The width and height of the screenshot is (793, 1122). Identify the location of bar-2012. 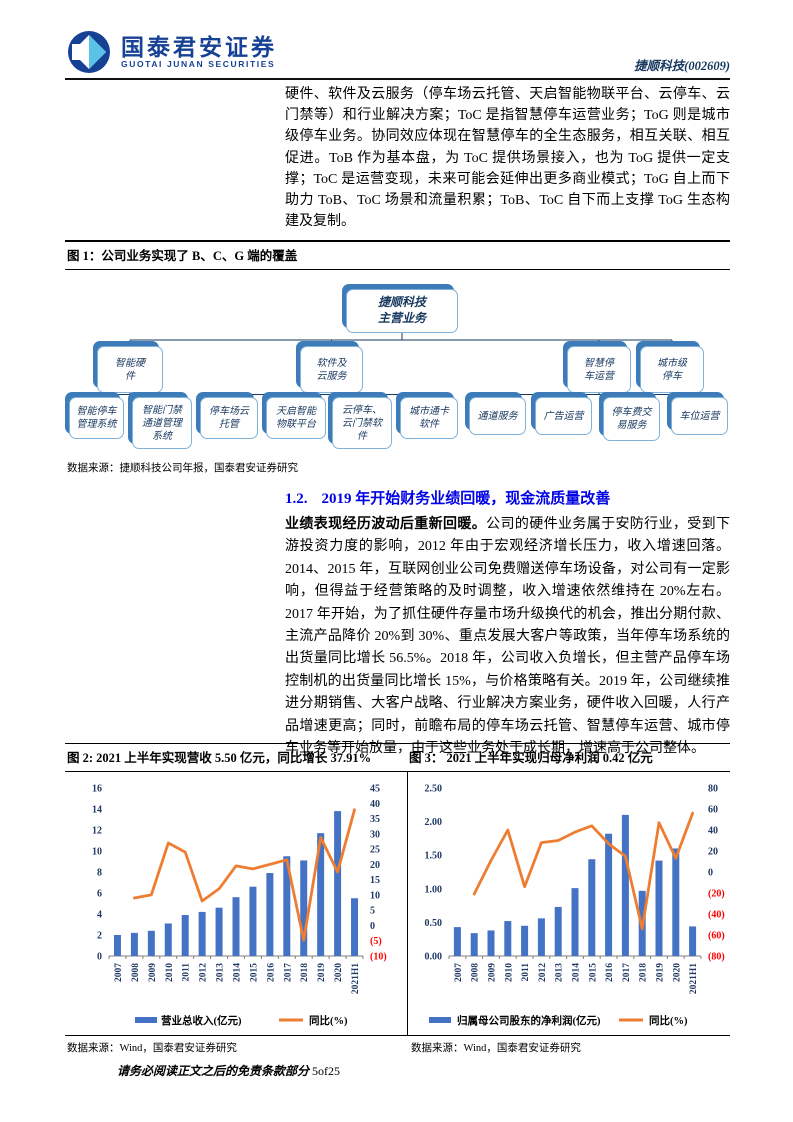
(202, 933).